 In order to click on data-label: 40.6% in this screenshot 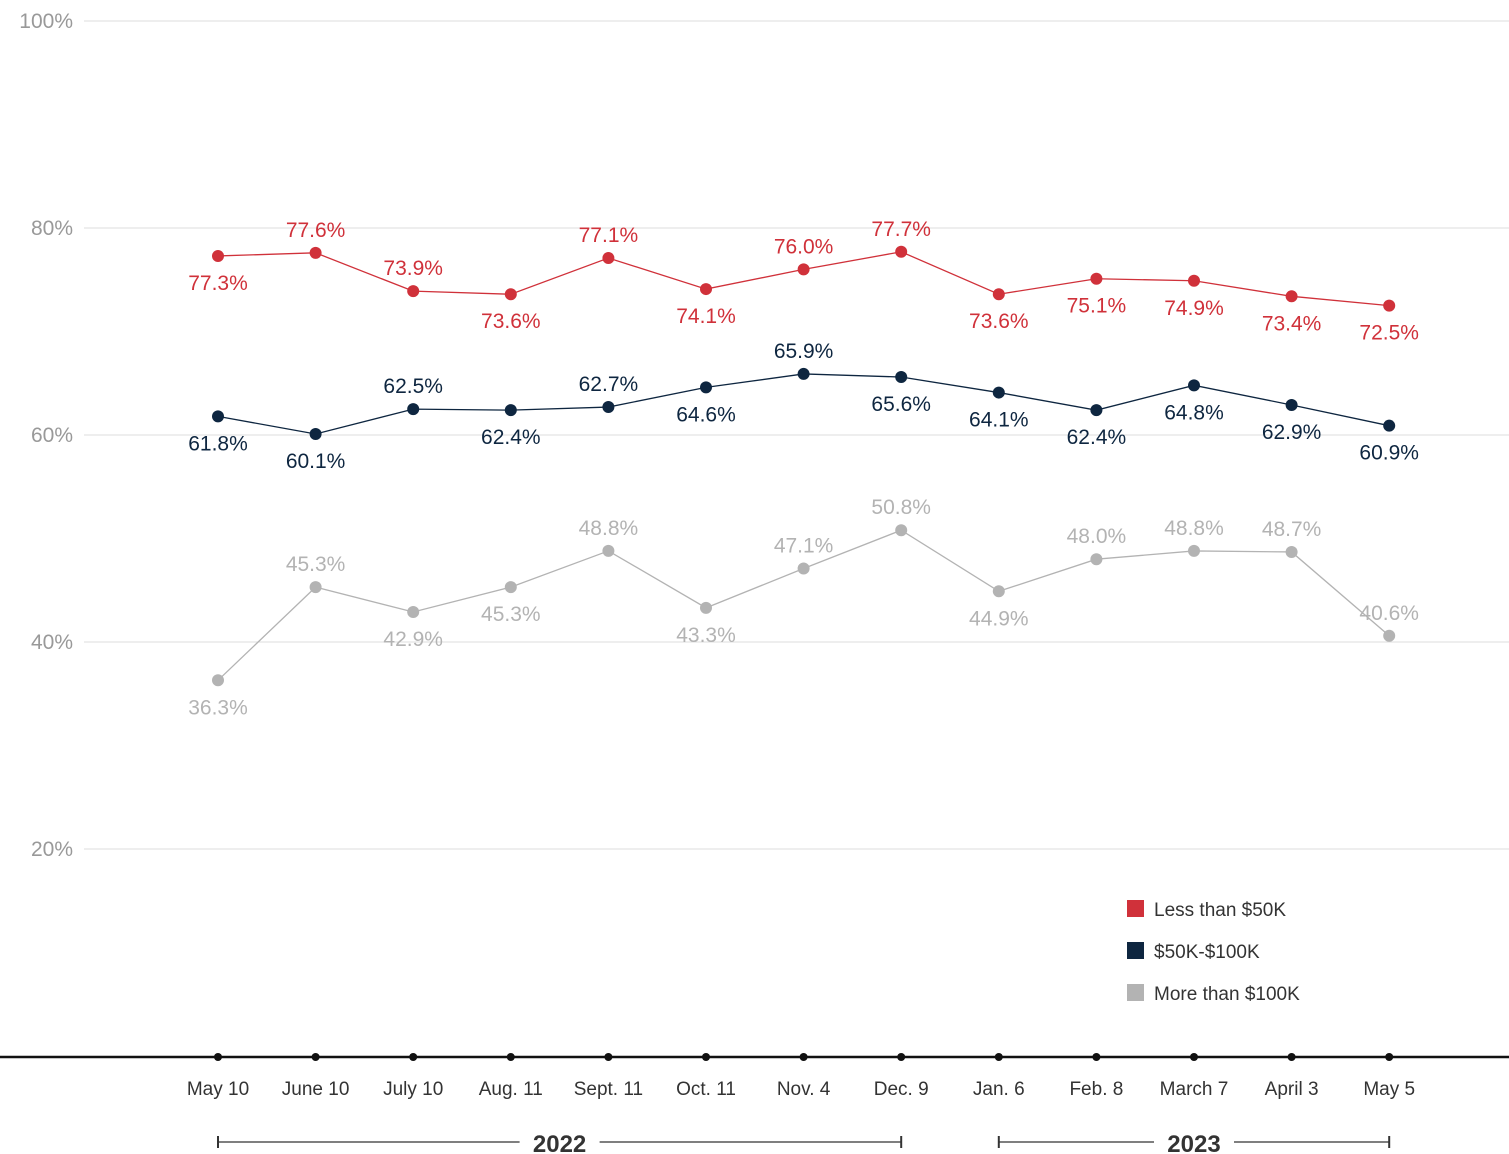, I will do `click(1389, 613)`.